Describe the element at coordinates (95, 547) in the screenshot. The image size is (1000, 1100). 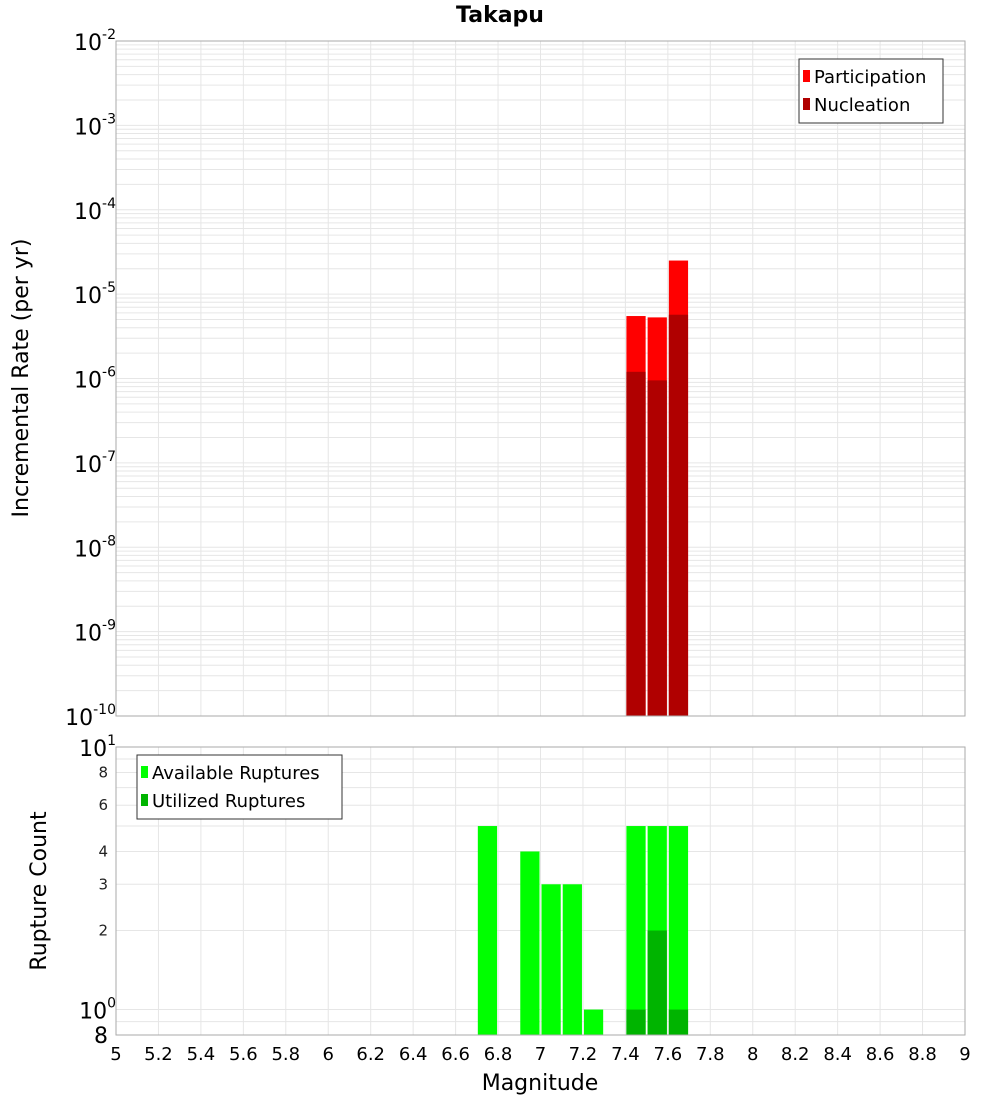
I see `y-tick-label: 10⁻⁸` at that location.